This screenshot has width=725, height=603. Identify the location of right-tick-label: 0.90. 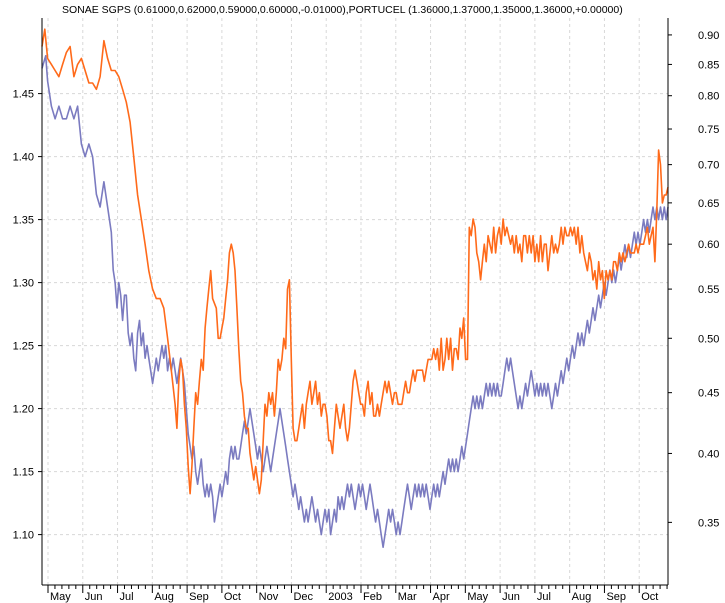
(708, 36).